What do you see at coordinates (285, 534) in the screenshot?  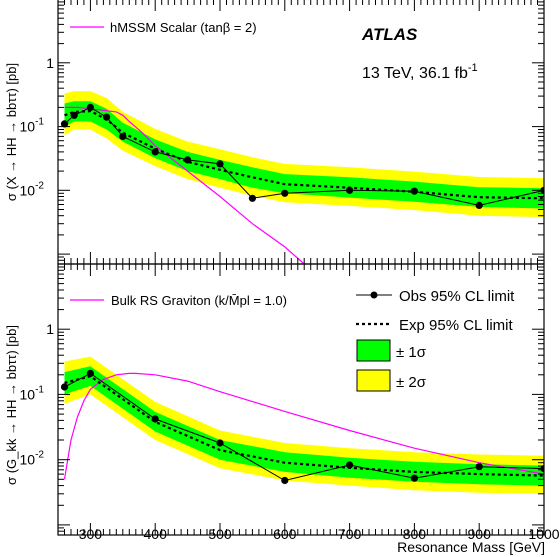 I see `x-tick-label: 600` at bounding box center [285, 534].